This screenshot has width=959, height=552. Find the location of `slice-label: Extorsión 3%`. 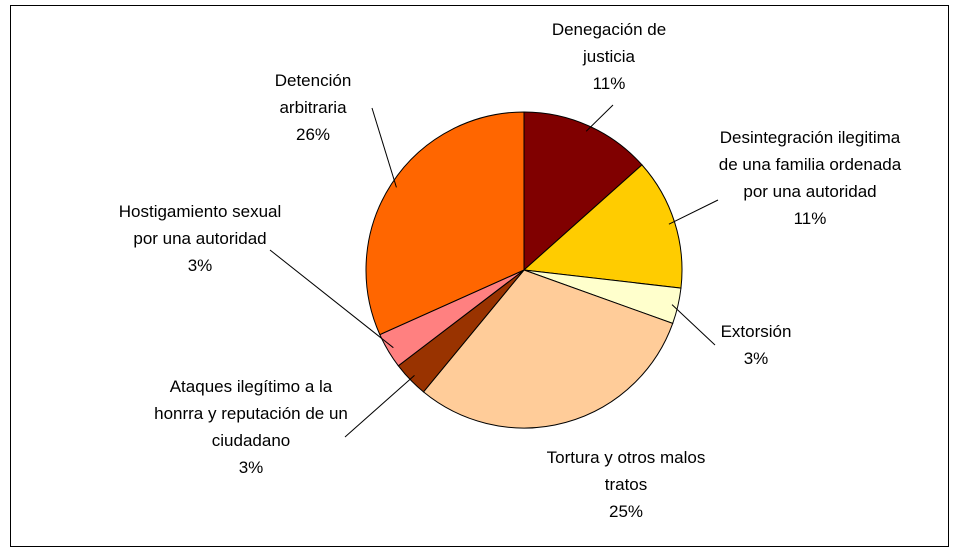

slice-label: Extorsión 3% is located at coordinates (756, 345).